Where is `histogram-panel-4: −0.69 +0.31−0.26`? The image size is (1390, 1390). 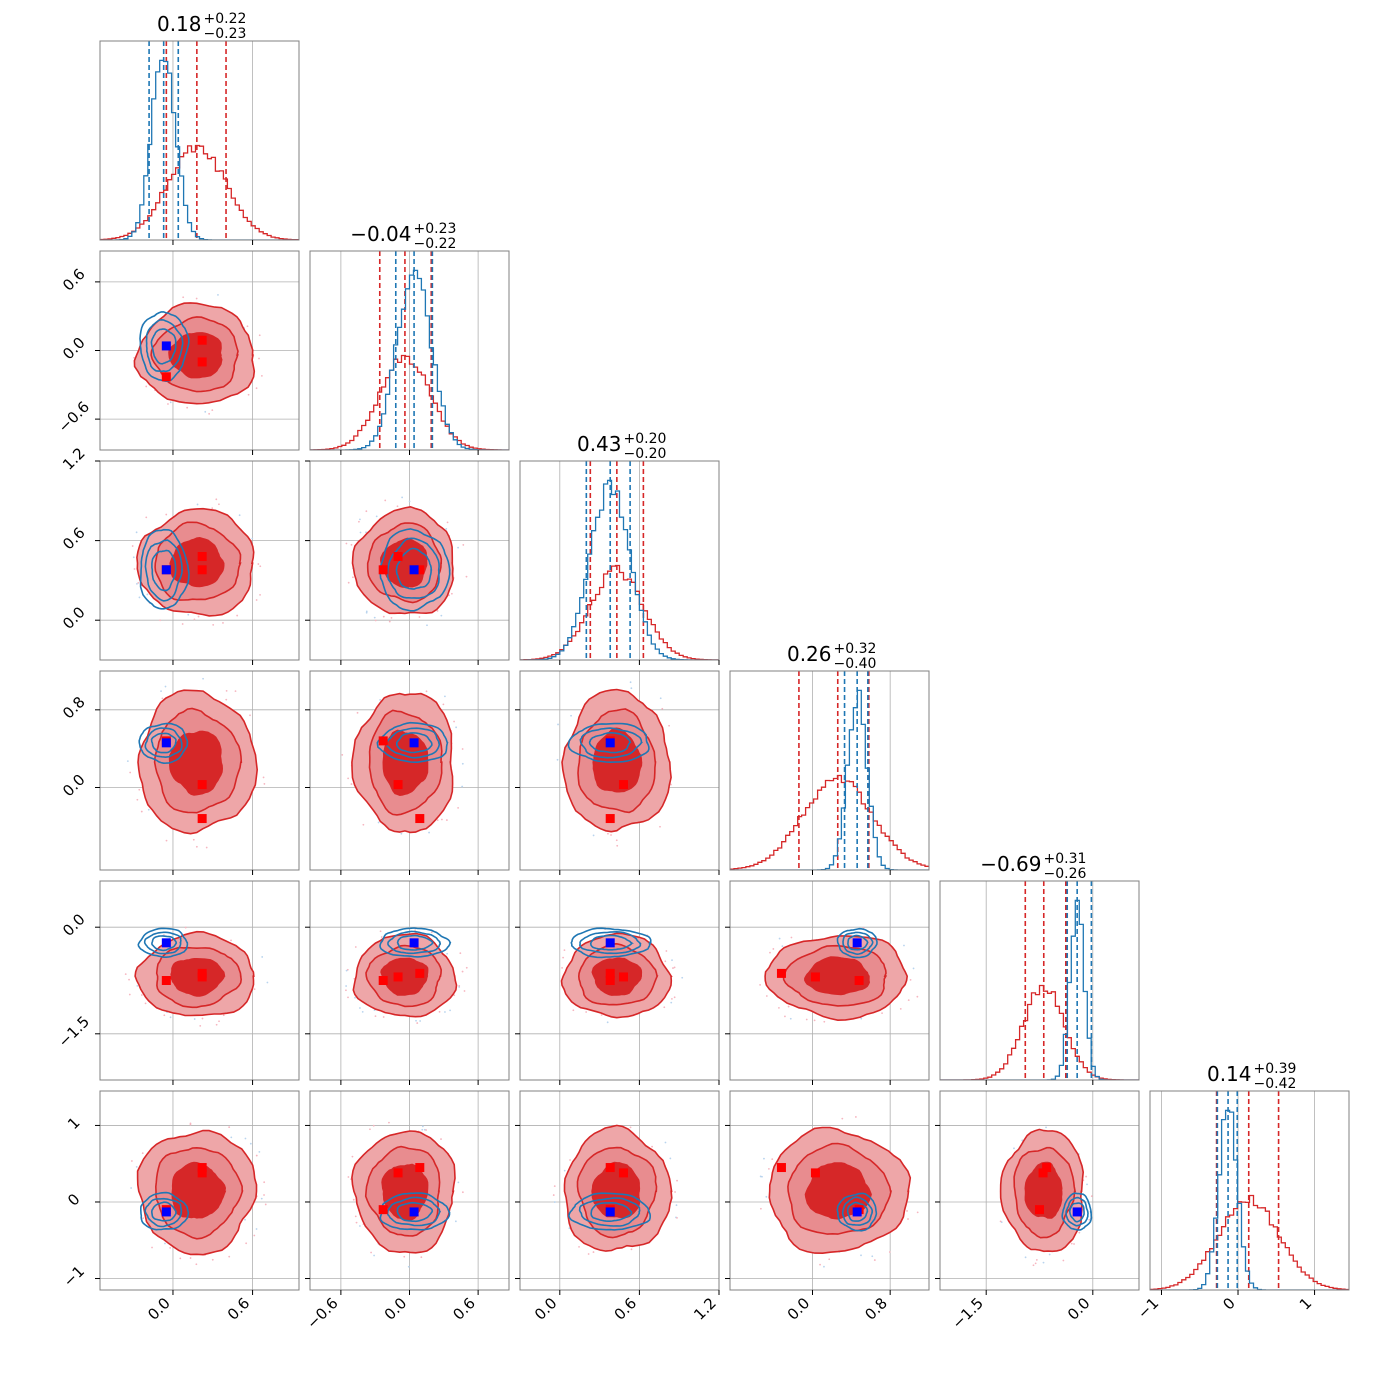 histogram-panel-4: −0.69 +0.31−0.26 is located at coordinates (1039, 968).